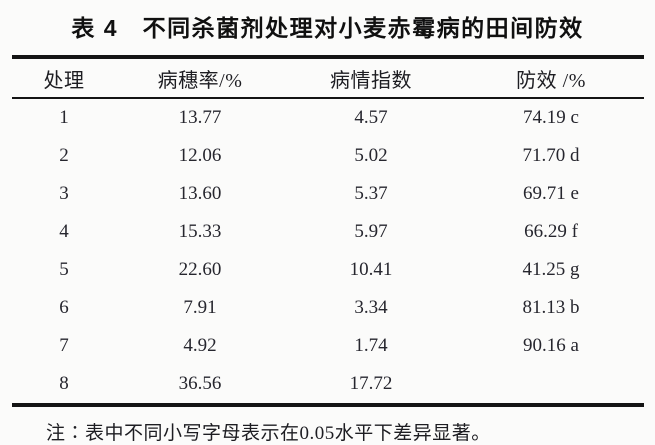 The image size is (655, 445). What do you see at coordinates (551, 155) in the screenshot?
I see `control-efficacy-cell: 71.70 d` at bounding box center [551, 155].